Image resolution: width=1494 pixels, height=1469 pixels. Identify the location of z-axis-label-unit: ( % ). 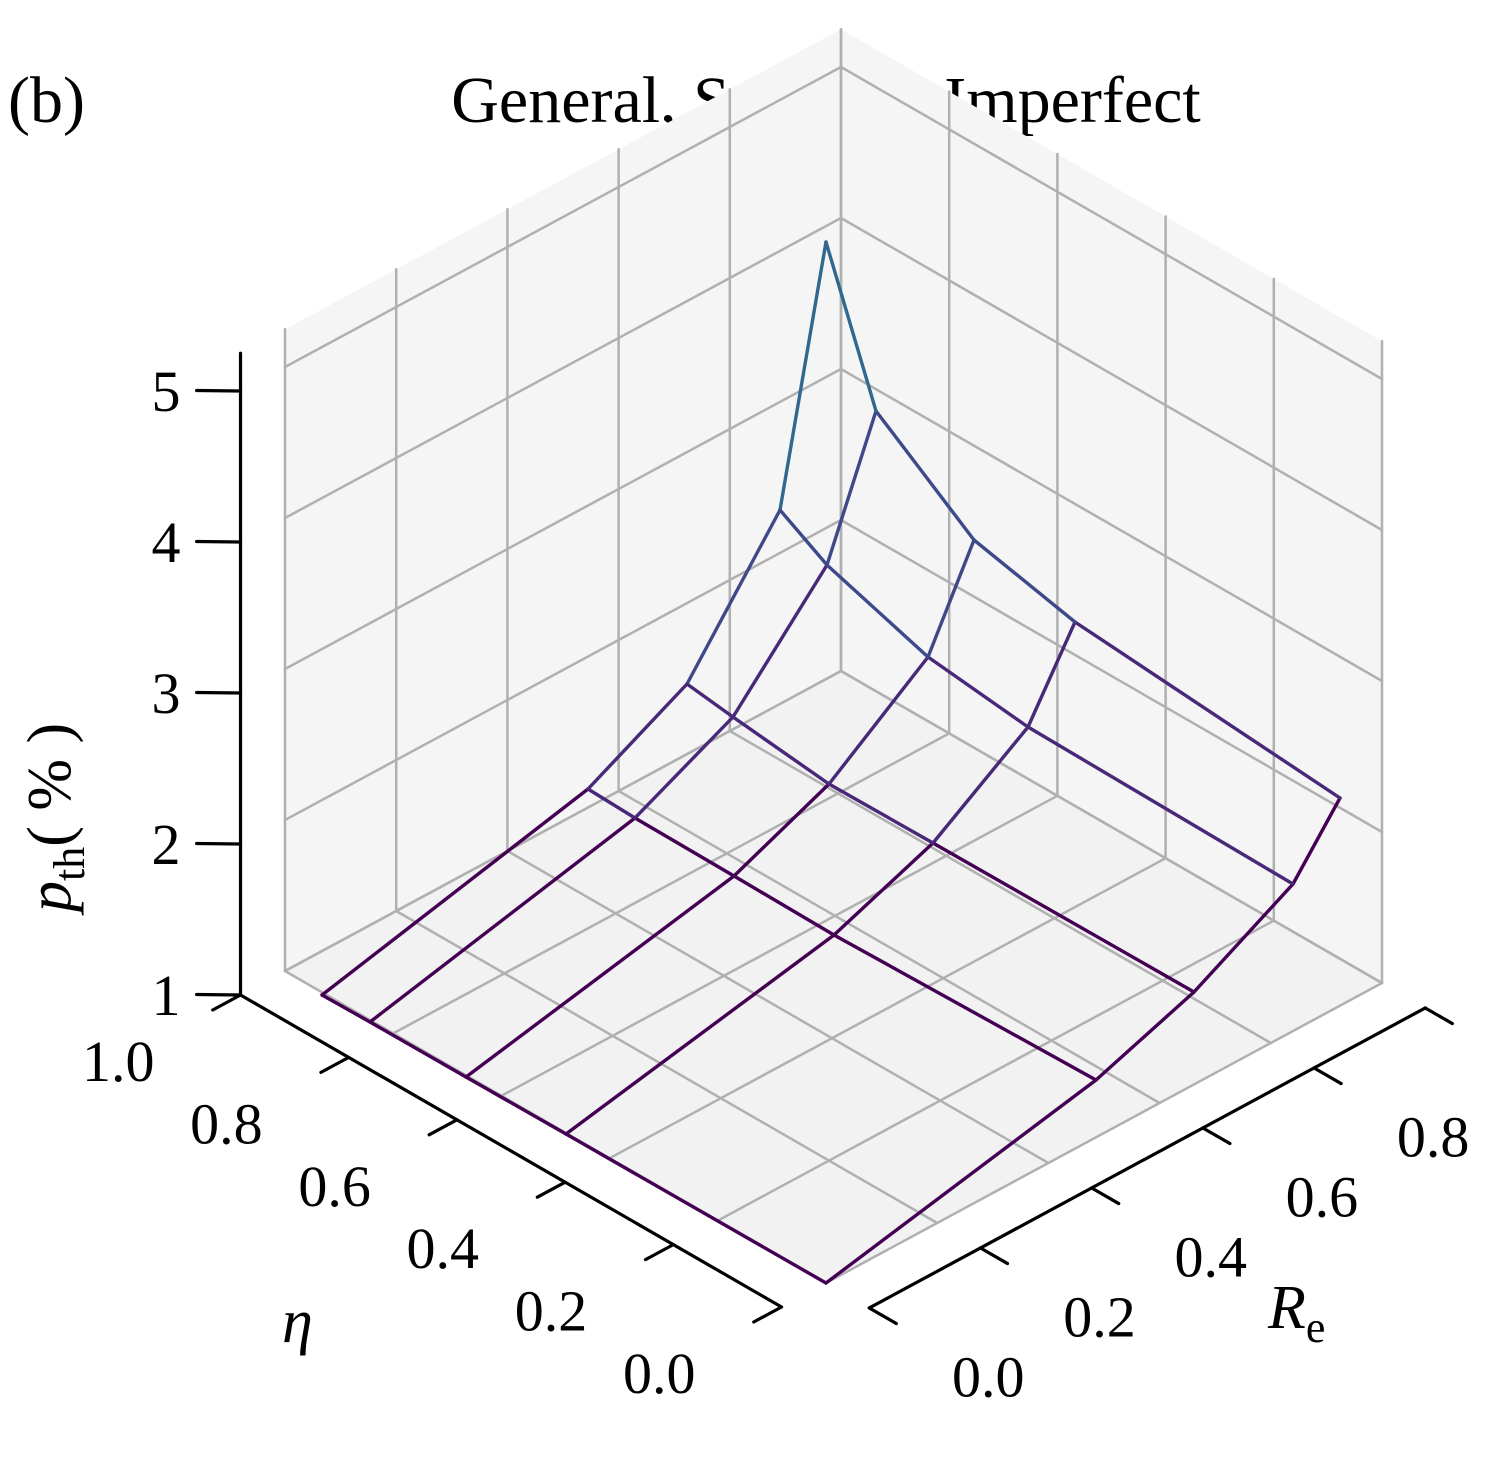
(50, 785).